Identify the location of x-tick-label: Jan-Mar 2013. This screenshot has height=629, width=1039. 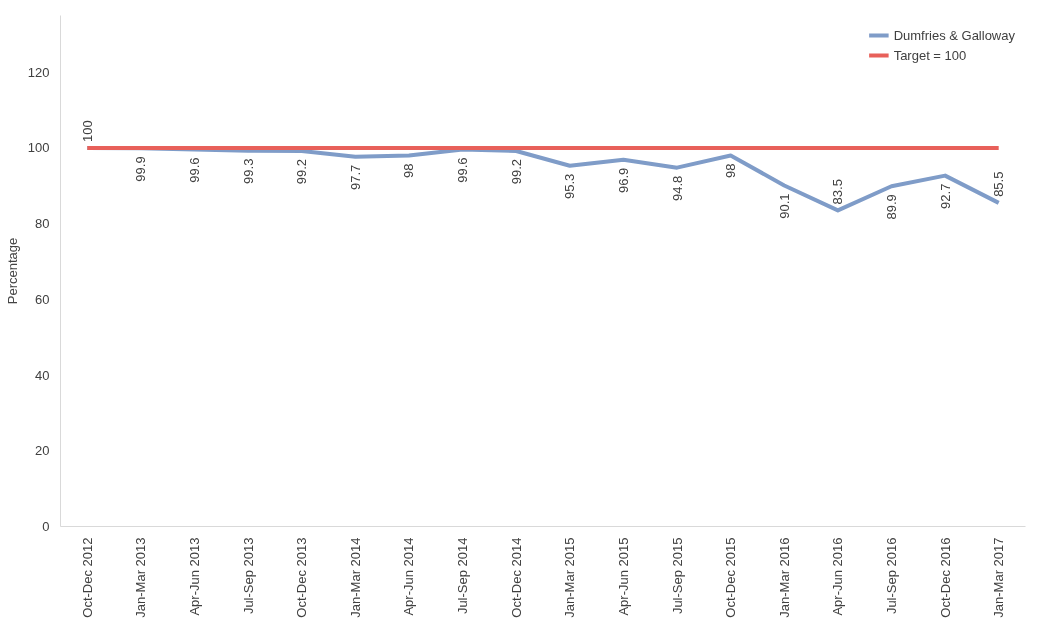
(141, 577).